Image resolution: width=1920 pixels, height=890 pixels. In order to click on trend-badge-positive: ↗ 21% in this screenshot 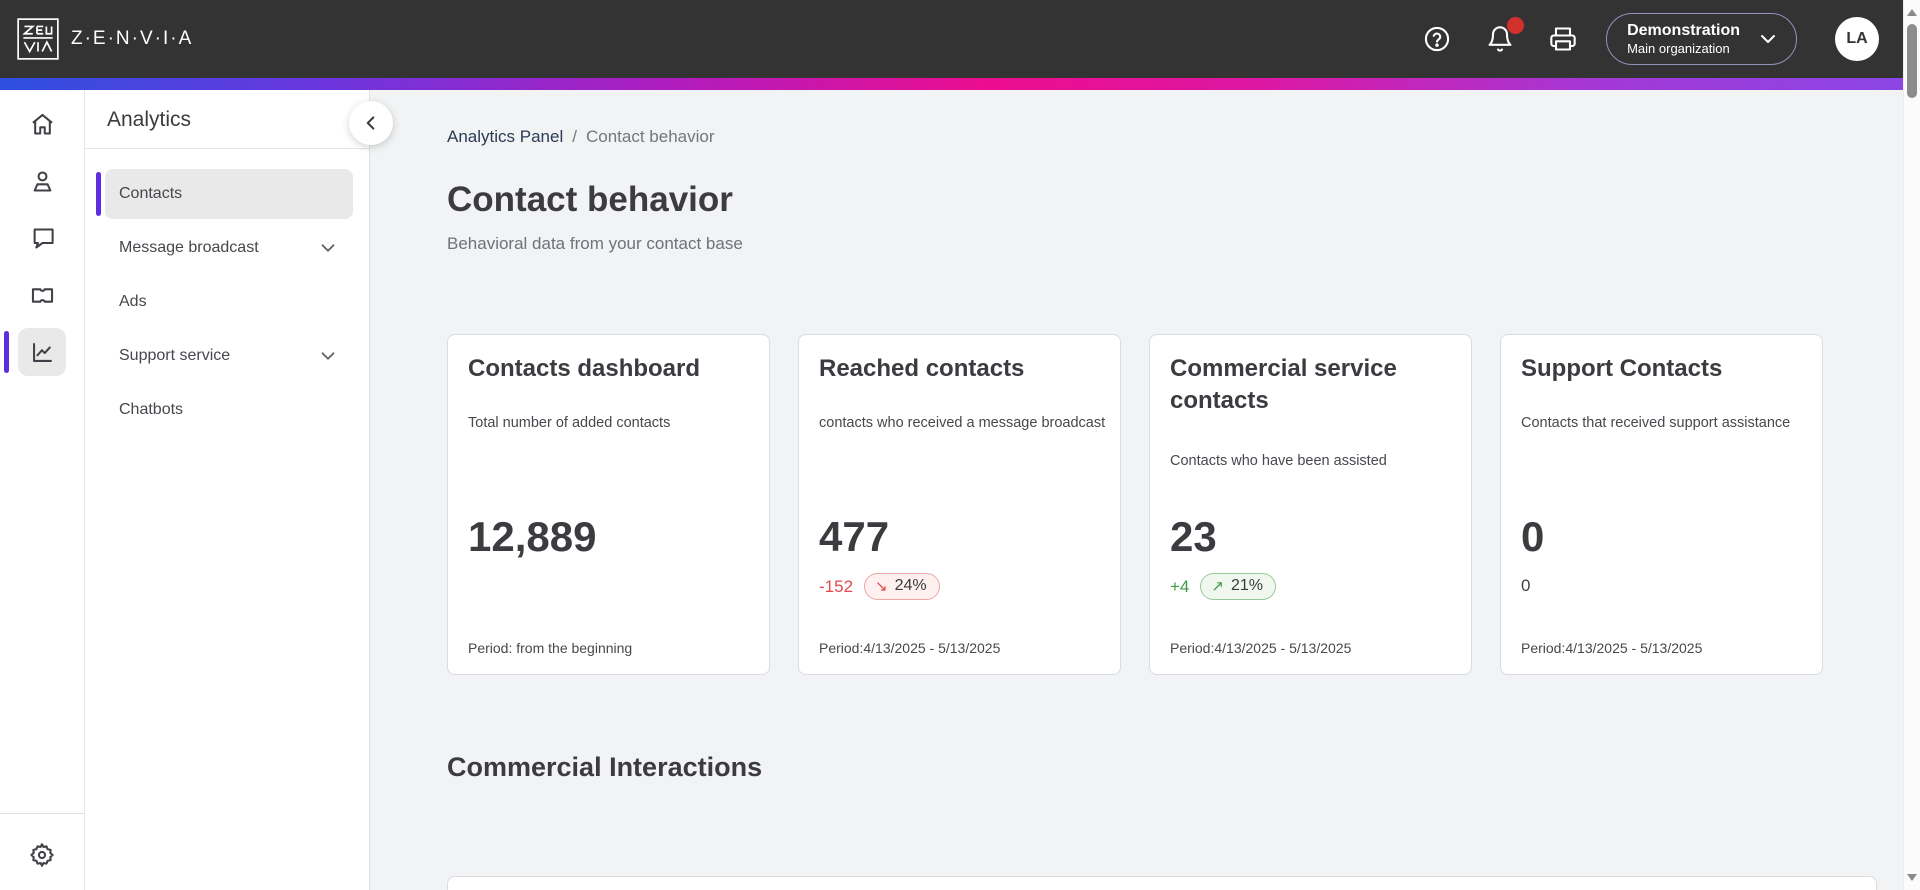, I will do `click(1238, 586)`.